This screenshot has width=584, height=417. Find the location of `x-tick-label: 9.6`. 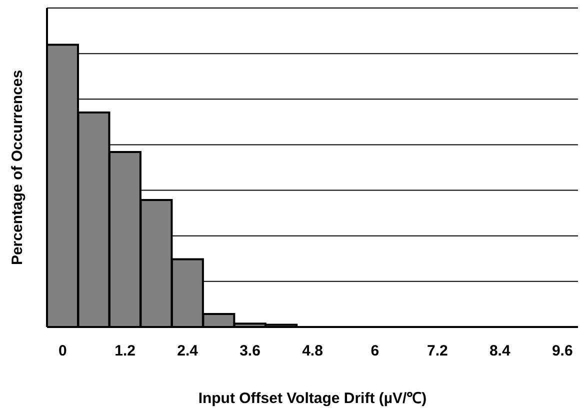

x-tick-label: 9.6 is located at coordinates (562, 351).